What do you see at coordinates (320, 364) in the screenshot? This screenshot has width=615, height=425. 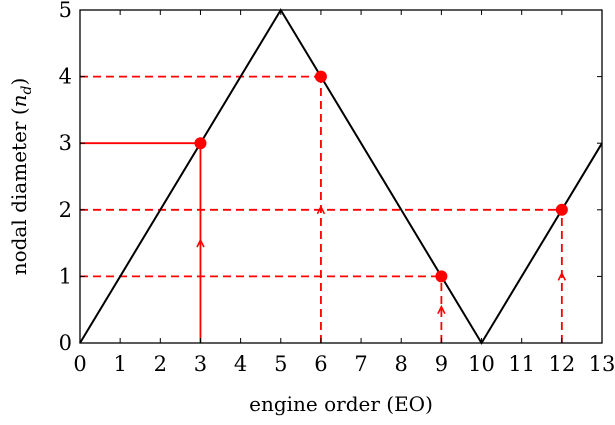 I see `x-tick-label: 6` at bounding box center [320, 364].